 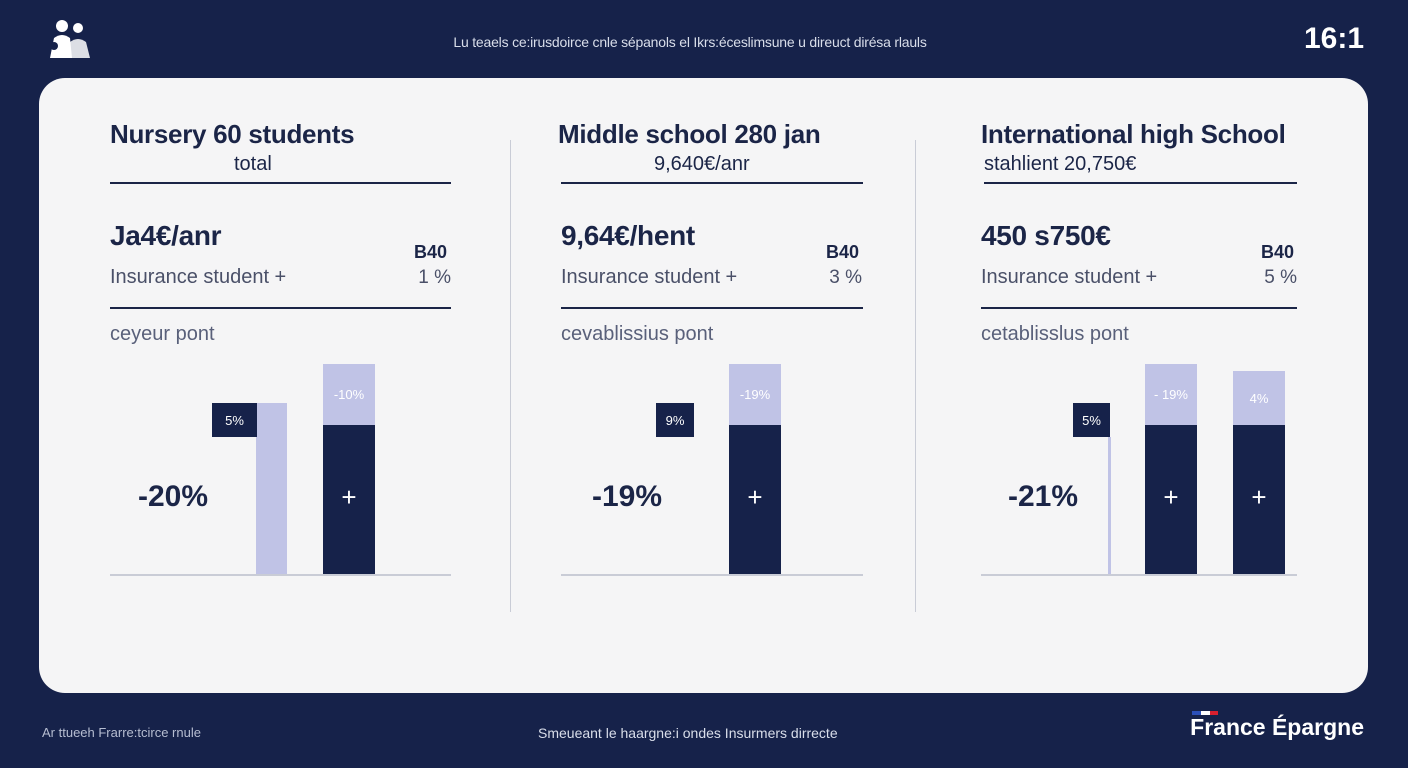 What do you see at coordinates (675, 420) in the screenshot?
I see `bar-tag: 9%` at bounding box center [675, 420].